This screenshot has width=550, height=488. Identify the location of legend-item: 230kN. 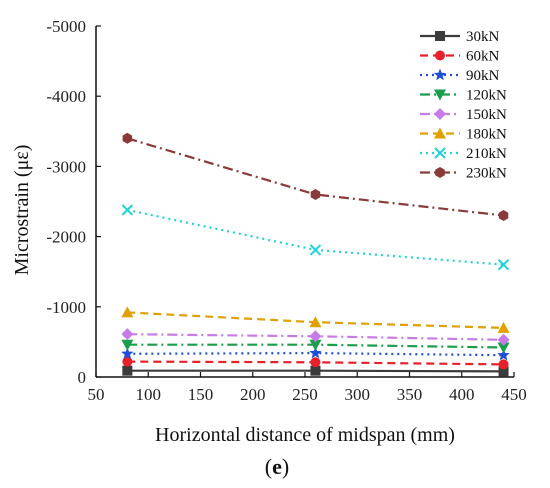
(463, 174).